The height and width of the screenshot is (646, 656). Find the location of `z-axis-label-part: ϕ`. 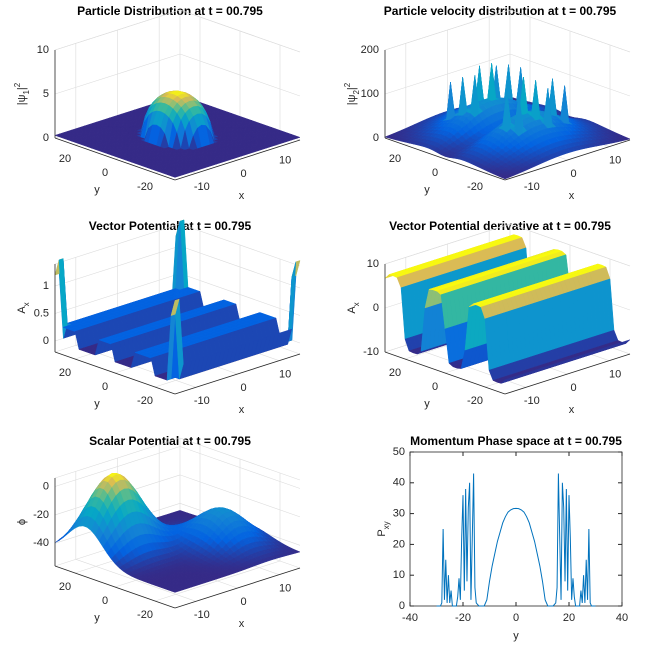

z-axis-label-part: ϕ is located at coordinates (22, 522).